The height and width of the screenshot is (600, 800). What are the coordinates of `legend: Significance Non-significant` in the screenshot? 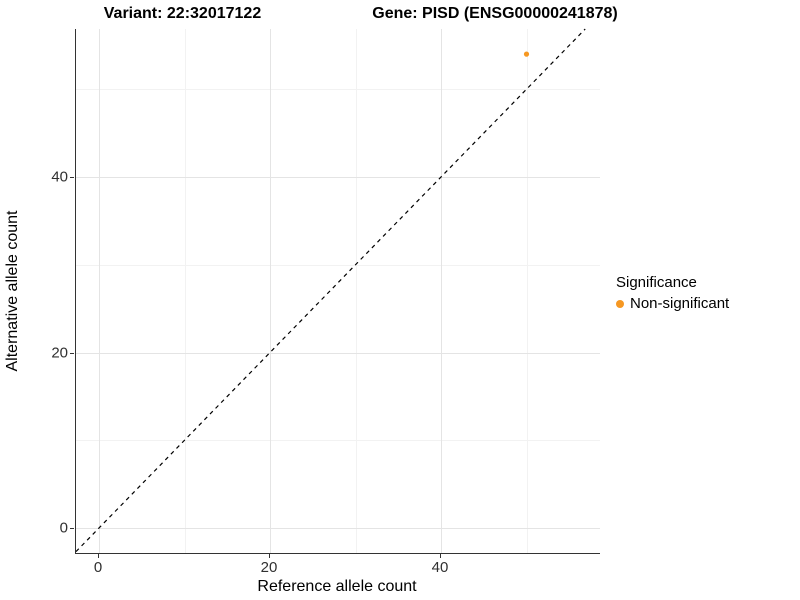 It's located at (672, 293).